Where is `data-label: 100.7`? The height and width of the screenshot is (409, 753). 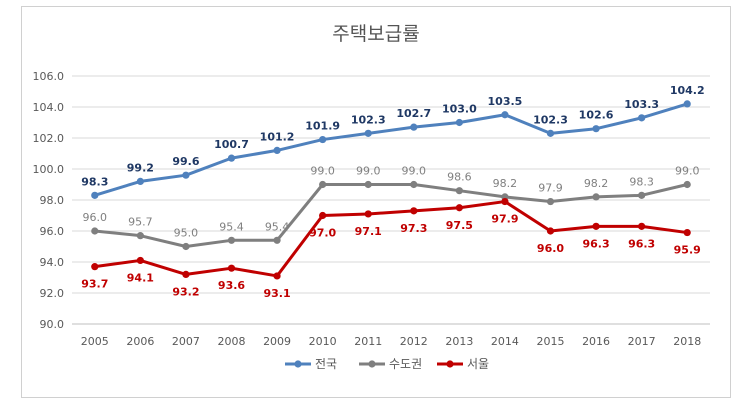
data-label: 100.7 is located at coordinates (231, 144).